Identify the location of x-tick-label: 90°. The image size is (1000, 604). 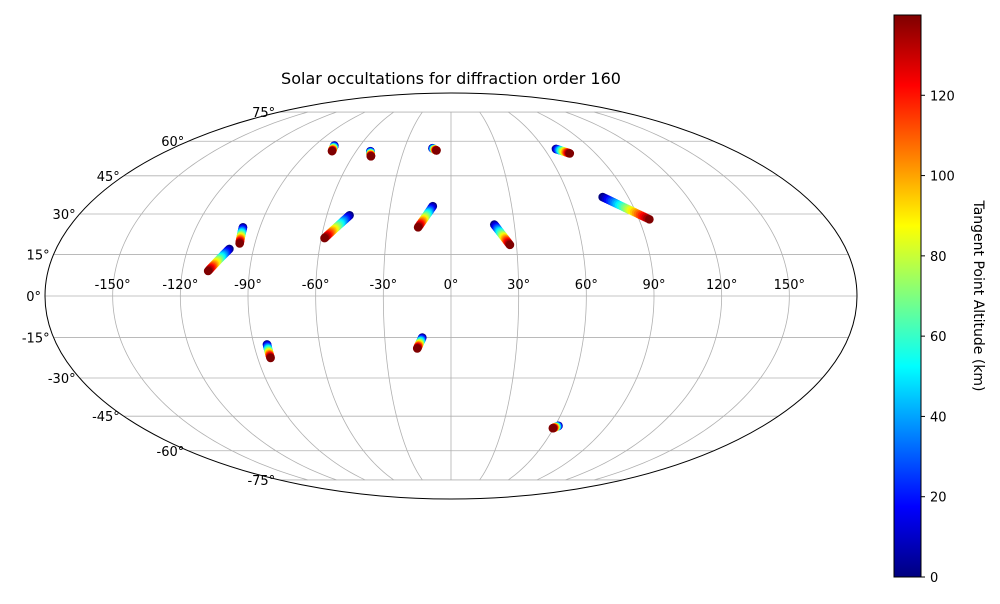
(653, 285).